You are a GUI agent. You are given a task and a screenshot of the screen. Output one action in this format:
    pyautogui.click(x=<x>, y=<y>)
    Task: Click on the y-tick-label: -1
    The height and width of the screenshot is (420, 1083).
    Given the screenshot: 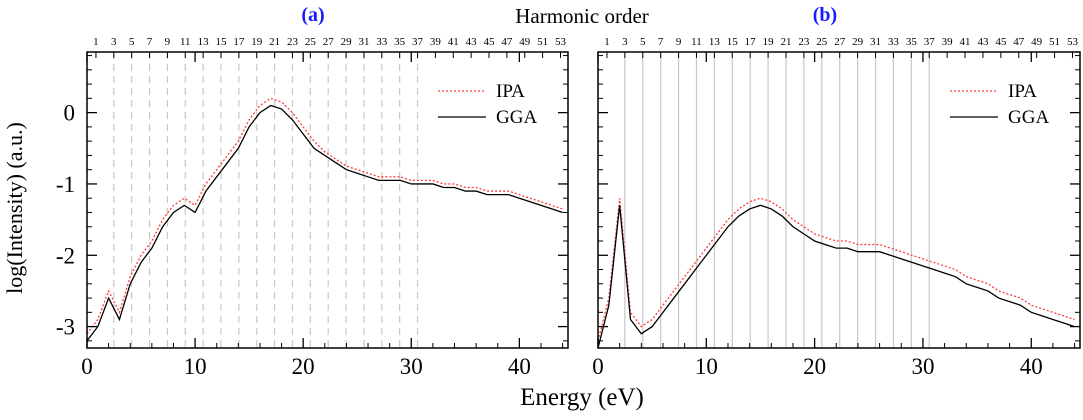 What is the action you would take?
    pyautogui.click(x=65, y=184)
    